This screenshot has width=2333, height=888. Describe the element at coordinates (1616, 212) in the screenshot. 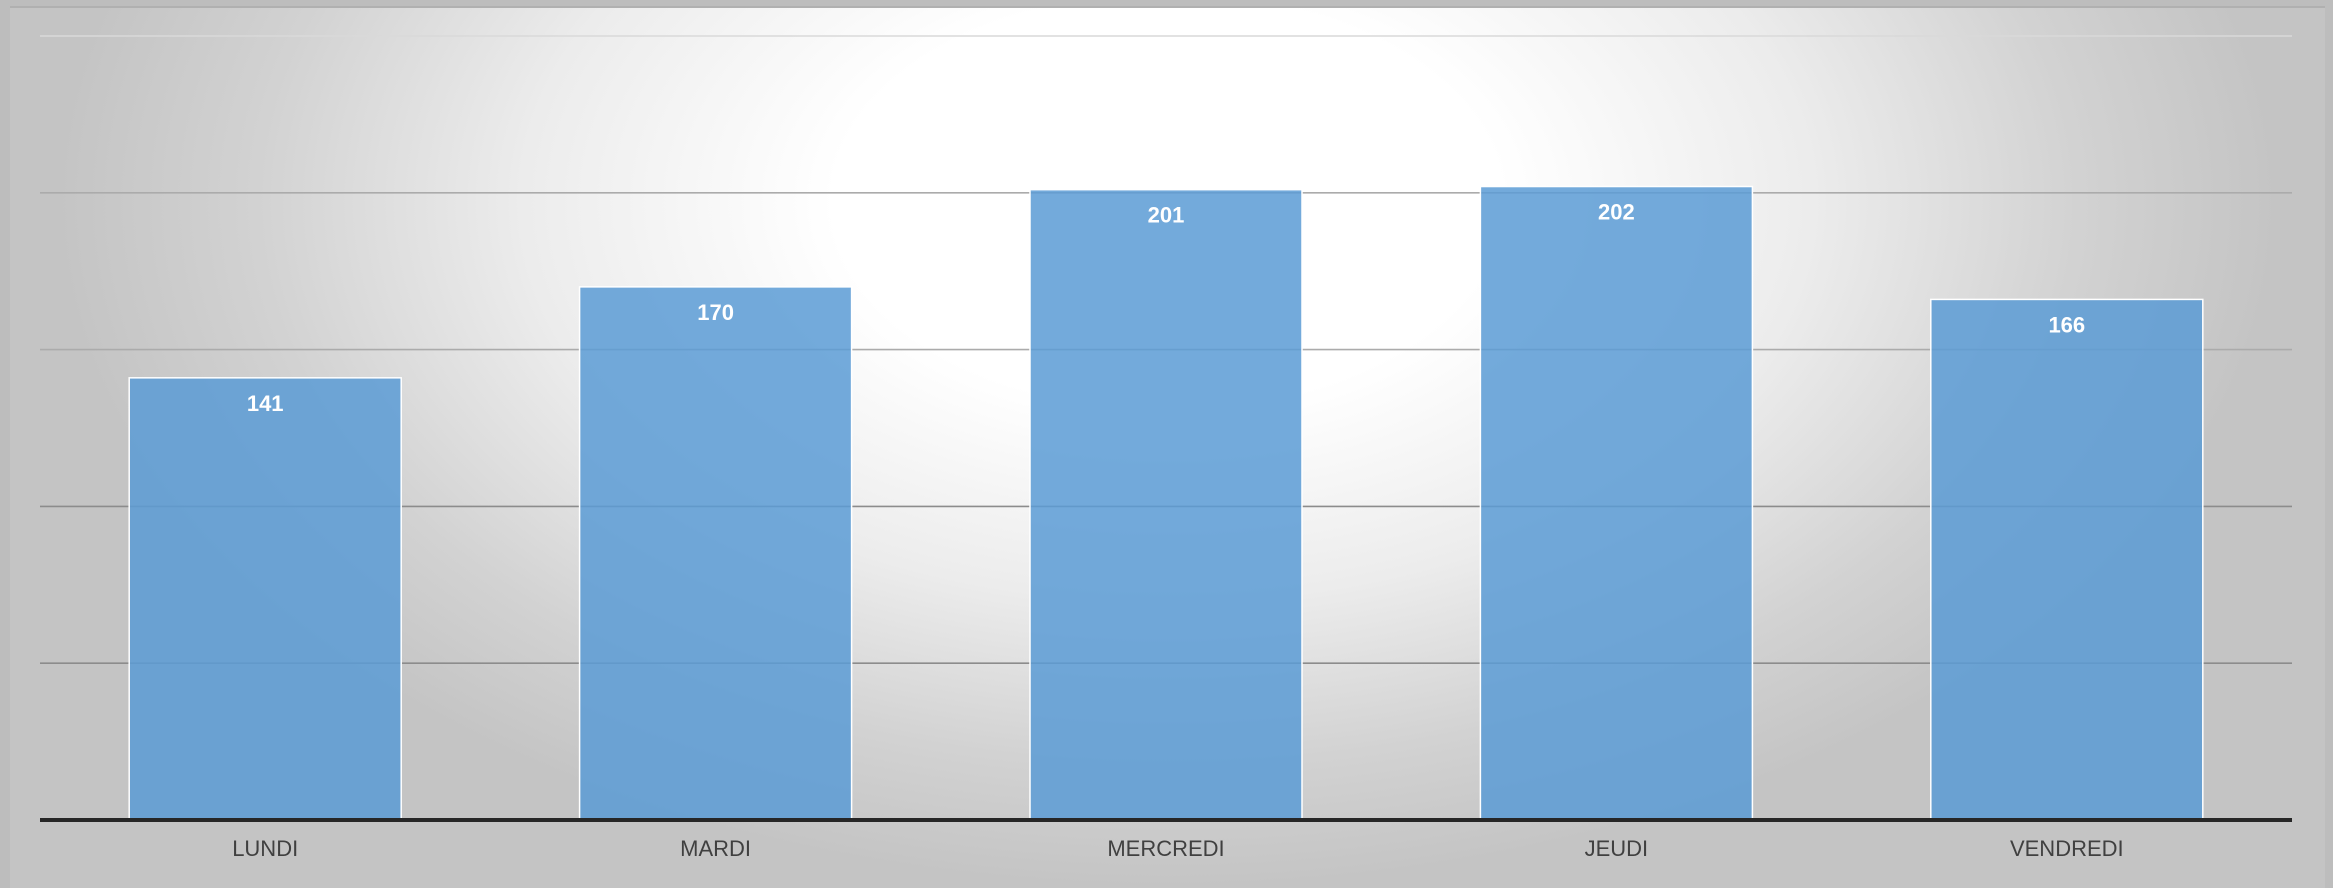

I see `data-label: 202` at that location.